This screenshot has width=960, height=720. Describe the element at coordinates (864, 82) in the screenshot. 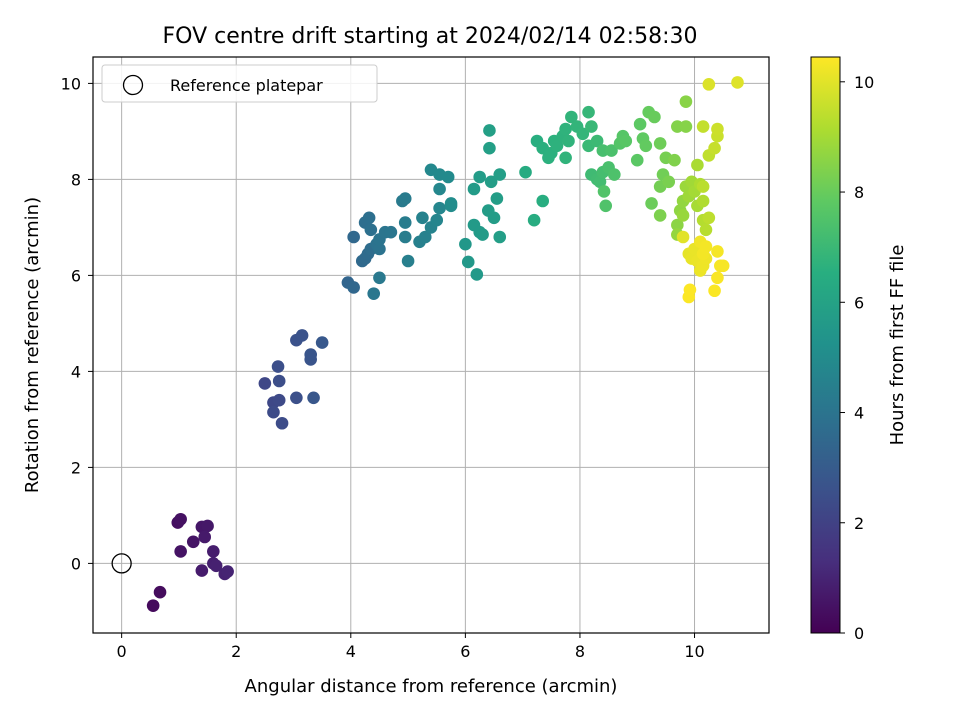

I see `colorbar-tick-label: 10` at that location.